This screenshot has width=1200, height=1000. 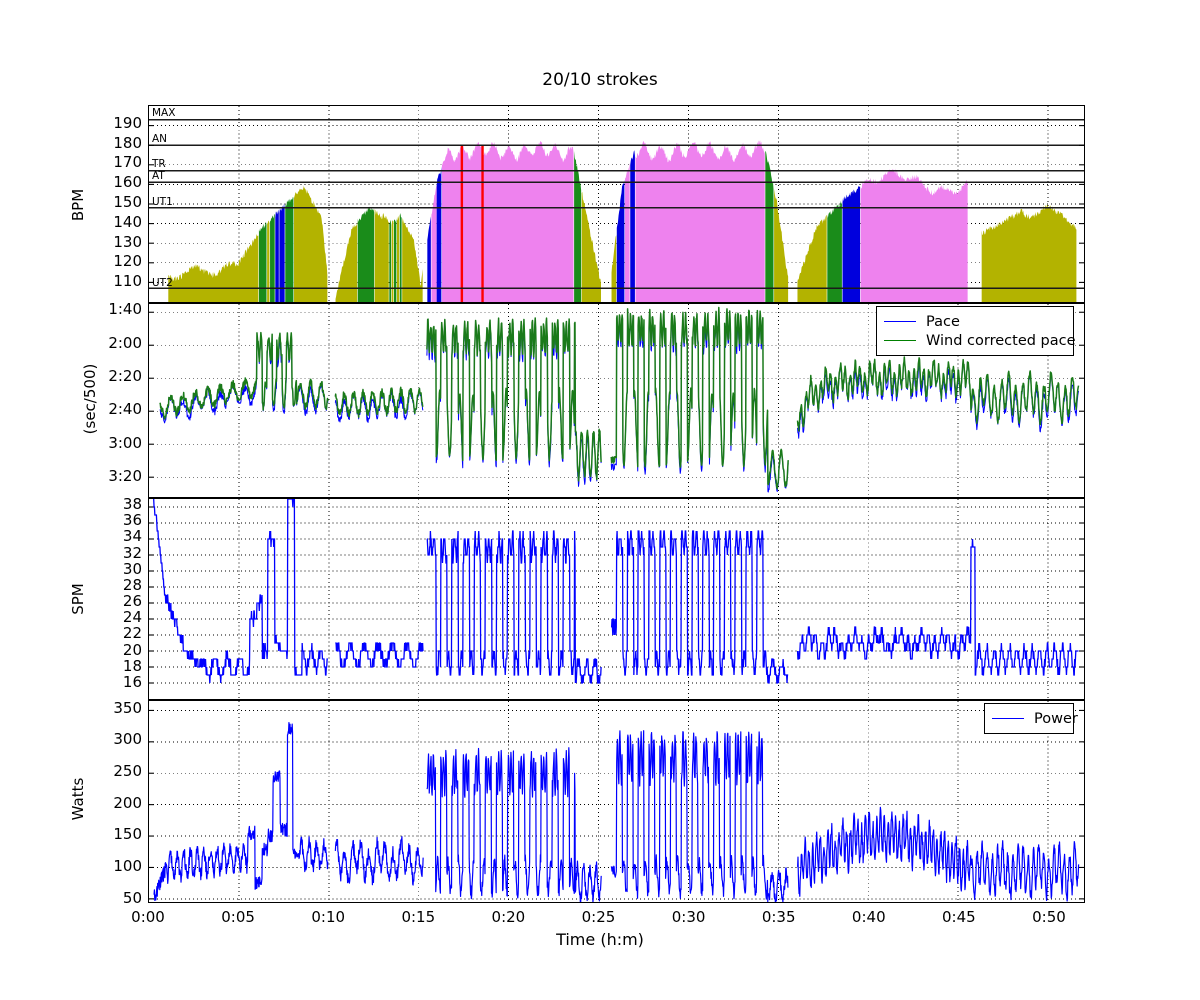 What do you see at coordinates (132, 897) in the screenshot?
I see `y-tick-watts-50: 50` at bounding box center [132, 897].